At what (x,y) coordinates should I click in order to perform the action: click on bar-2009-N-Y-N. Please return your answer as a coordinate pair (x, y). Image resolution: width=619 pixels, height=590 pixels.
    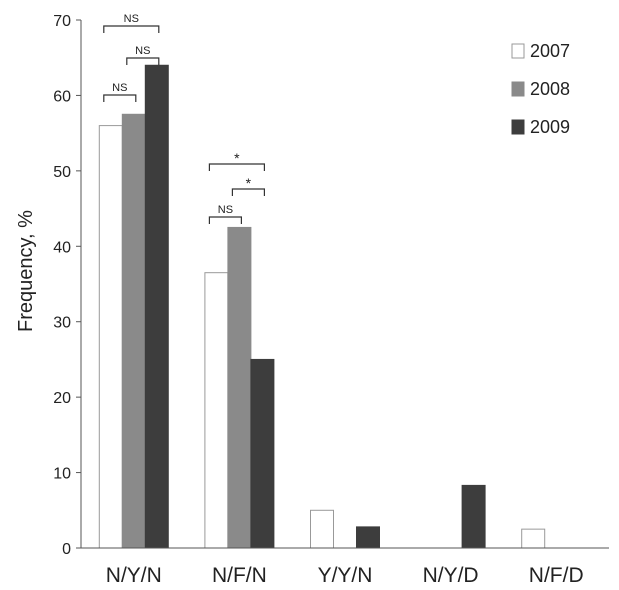
    Looking at the image, I should click on (156, 306).